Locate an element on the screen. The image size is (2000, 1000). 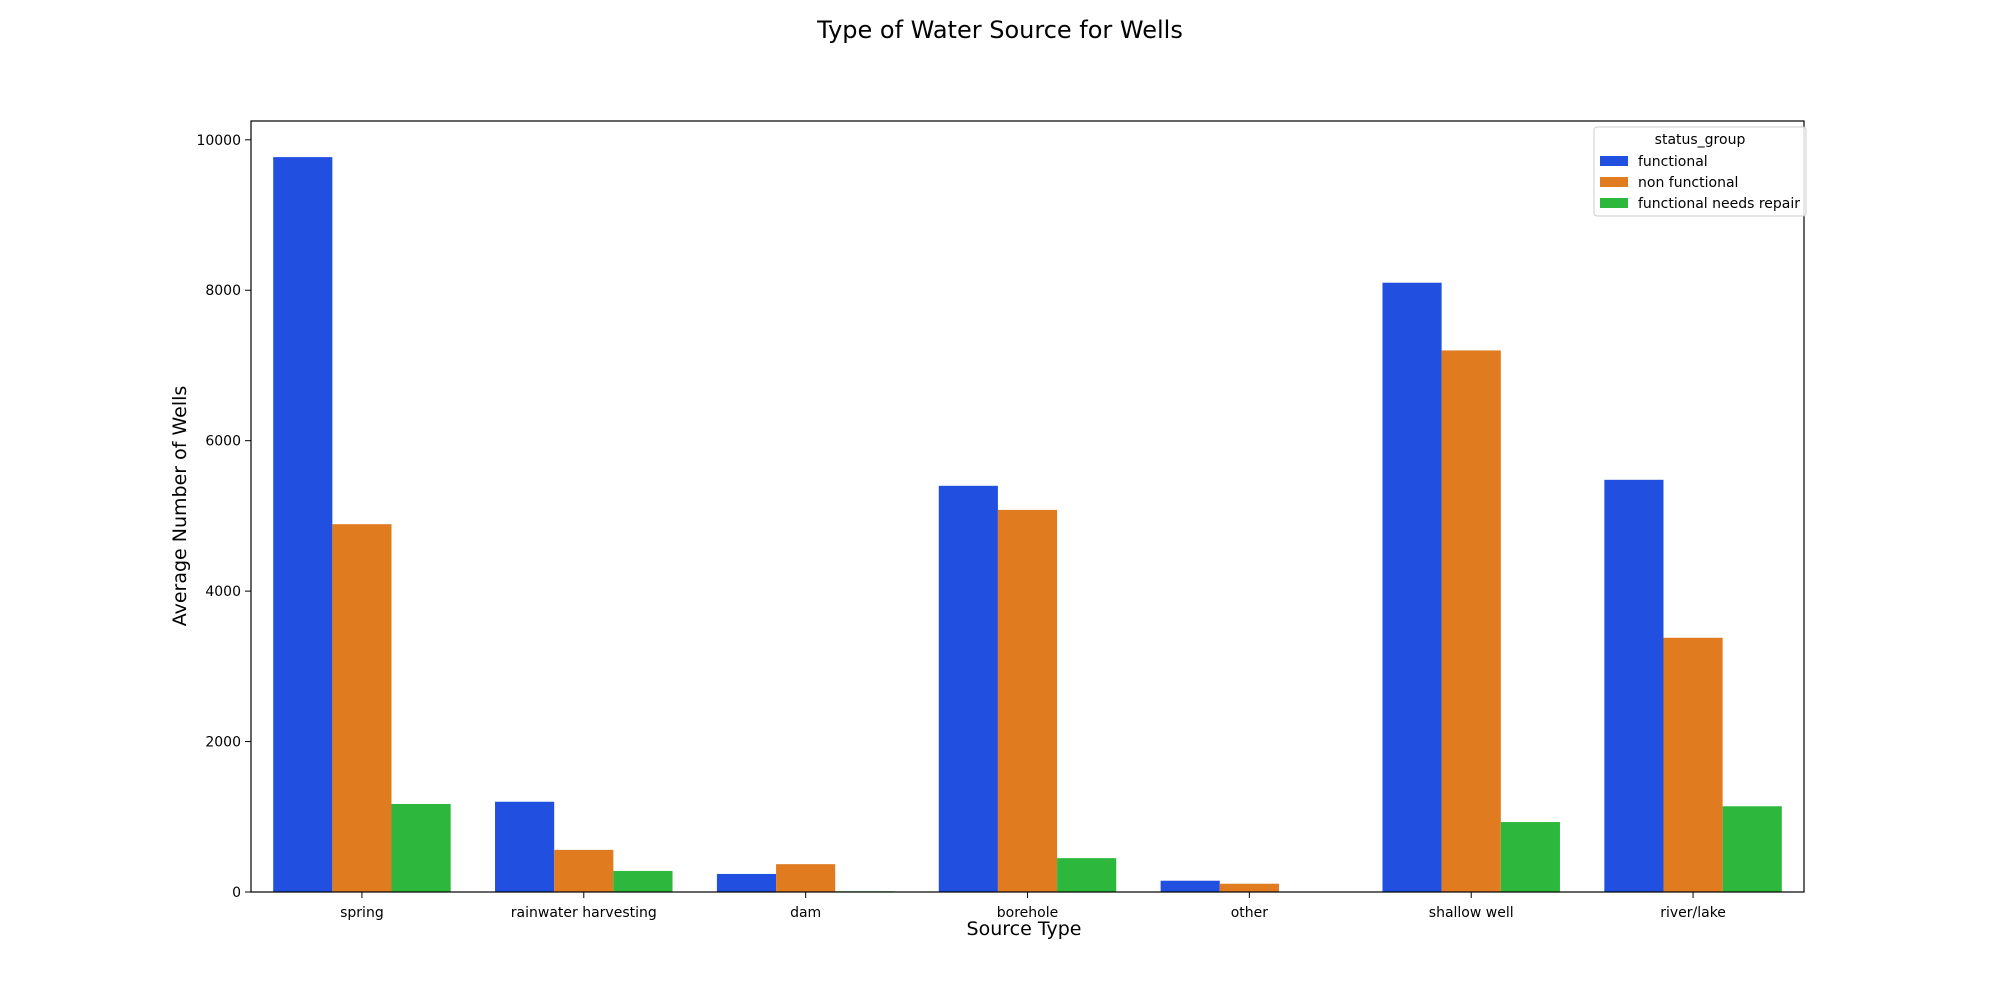
bar-functional-needs-repair-borehole is located at coordinates (1087, 875).